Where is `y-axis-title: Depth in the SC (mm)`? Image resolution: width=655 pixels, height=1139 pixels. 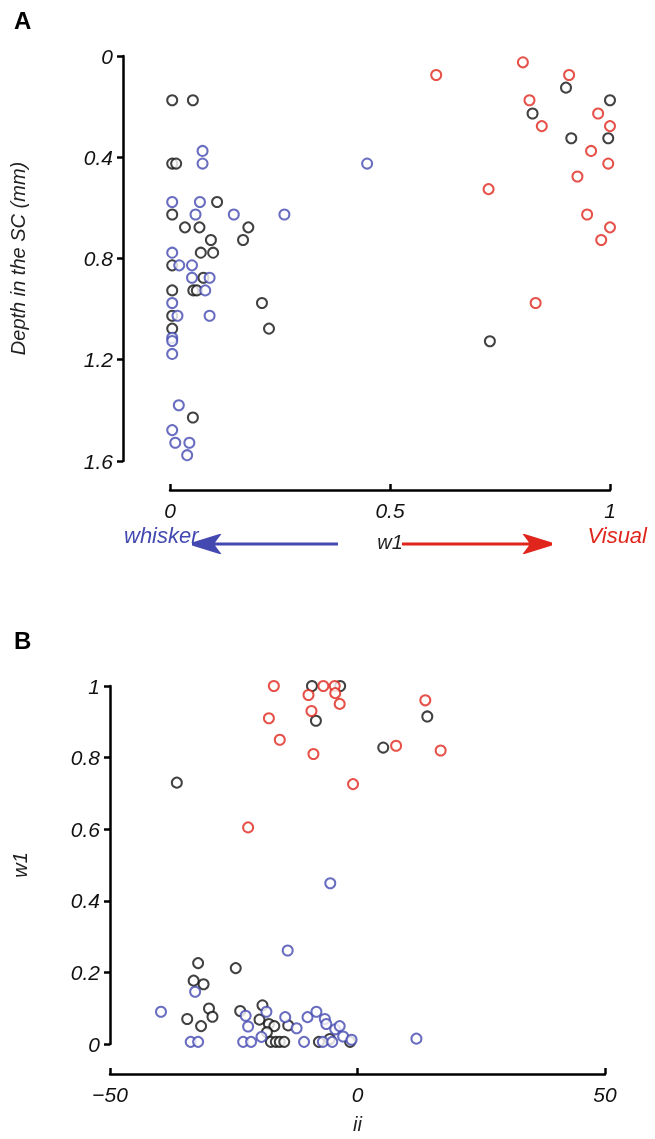
y-axis-title: Depth in the SC (mm) is located at coordinates (18, 258).